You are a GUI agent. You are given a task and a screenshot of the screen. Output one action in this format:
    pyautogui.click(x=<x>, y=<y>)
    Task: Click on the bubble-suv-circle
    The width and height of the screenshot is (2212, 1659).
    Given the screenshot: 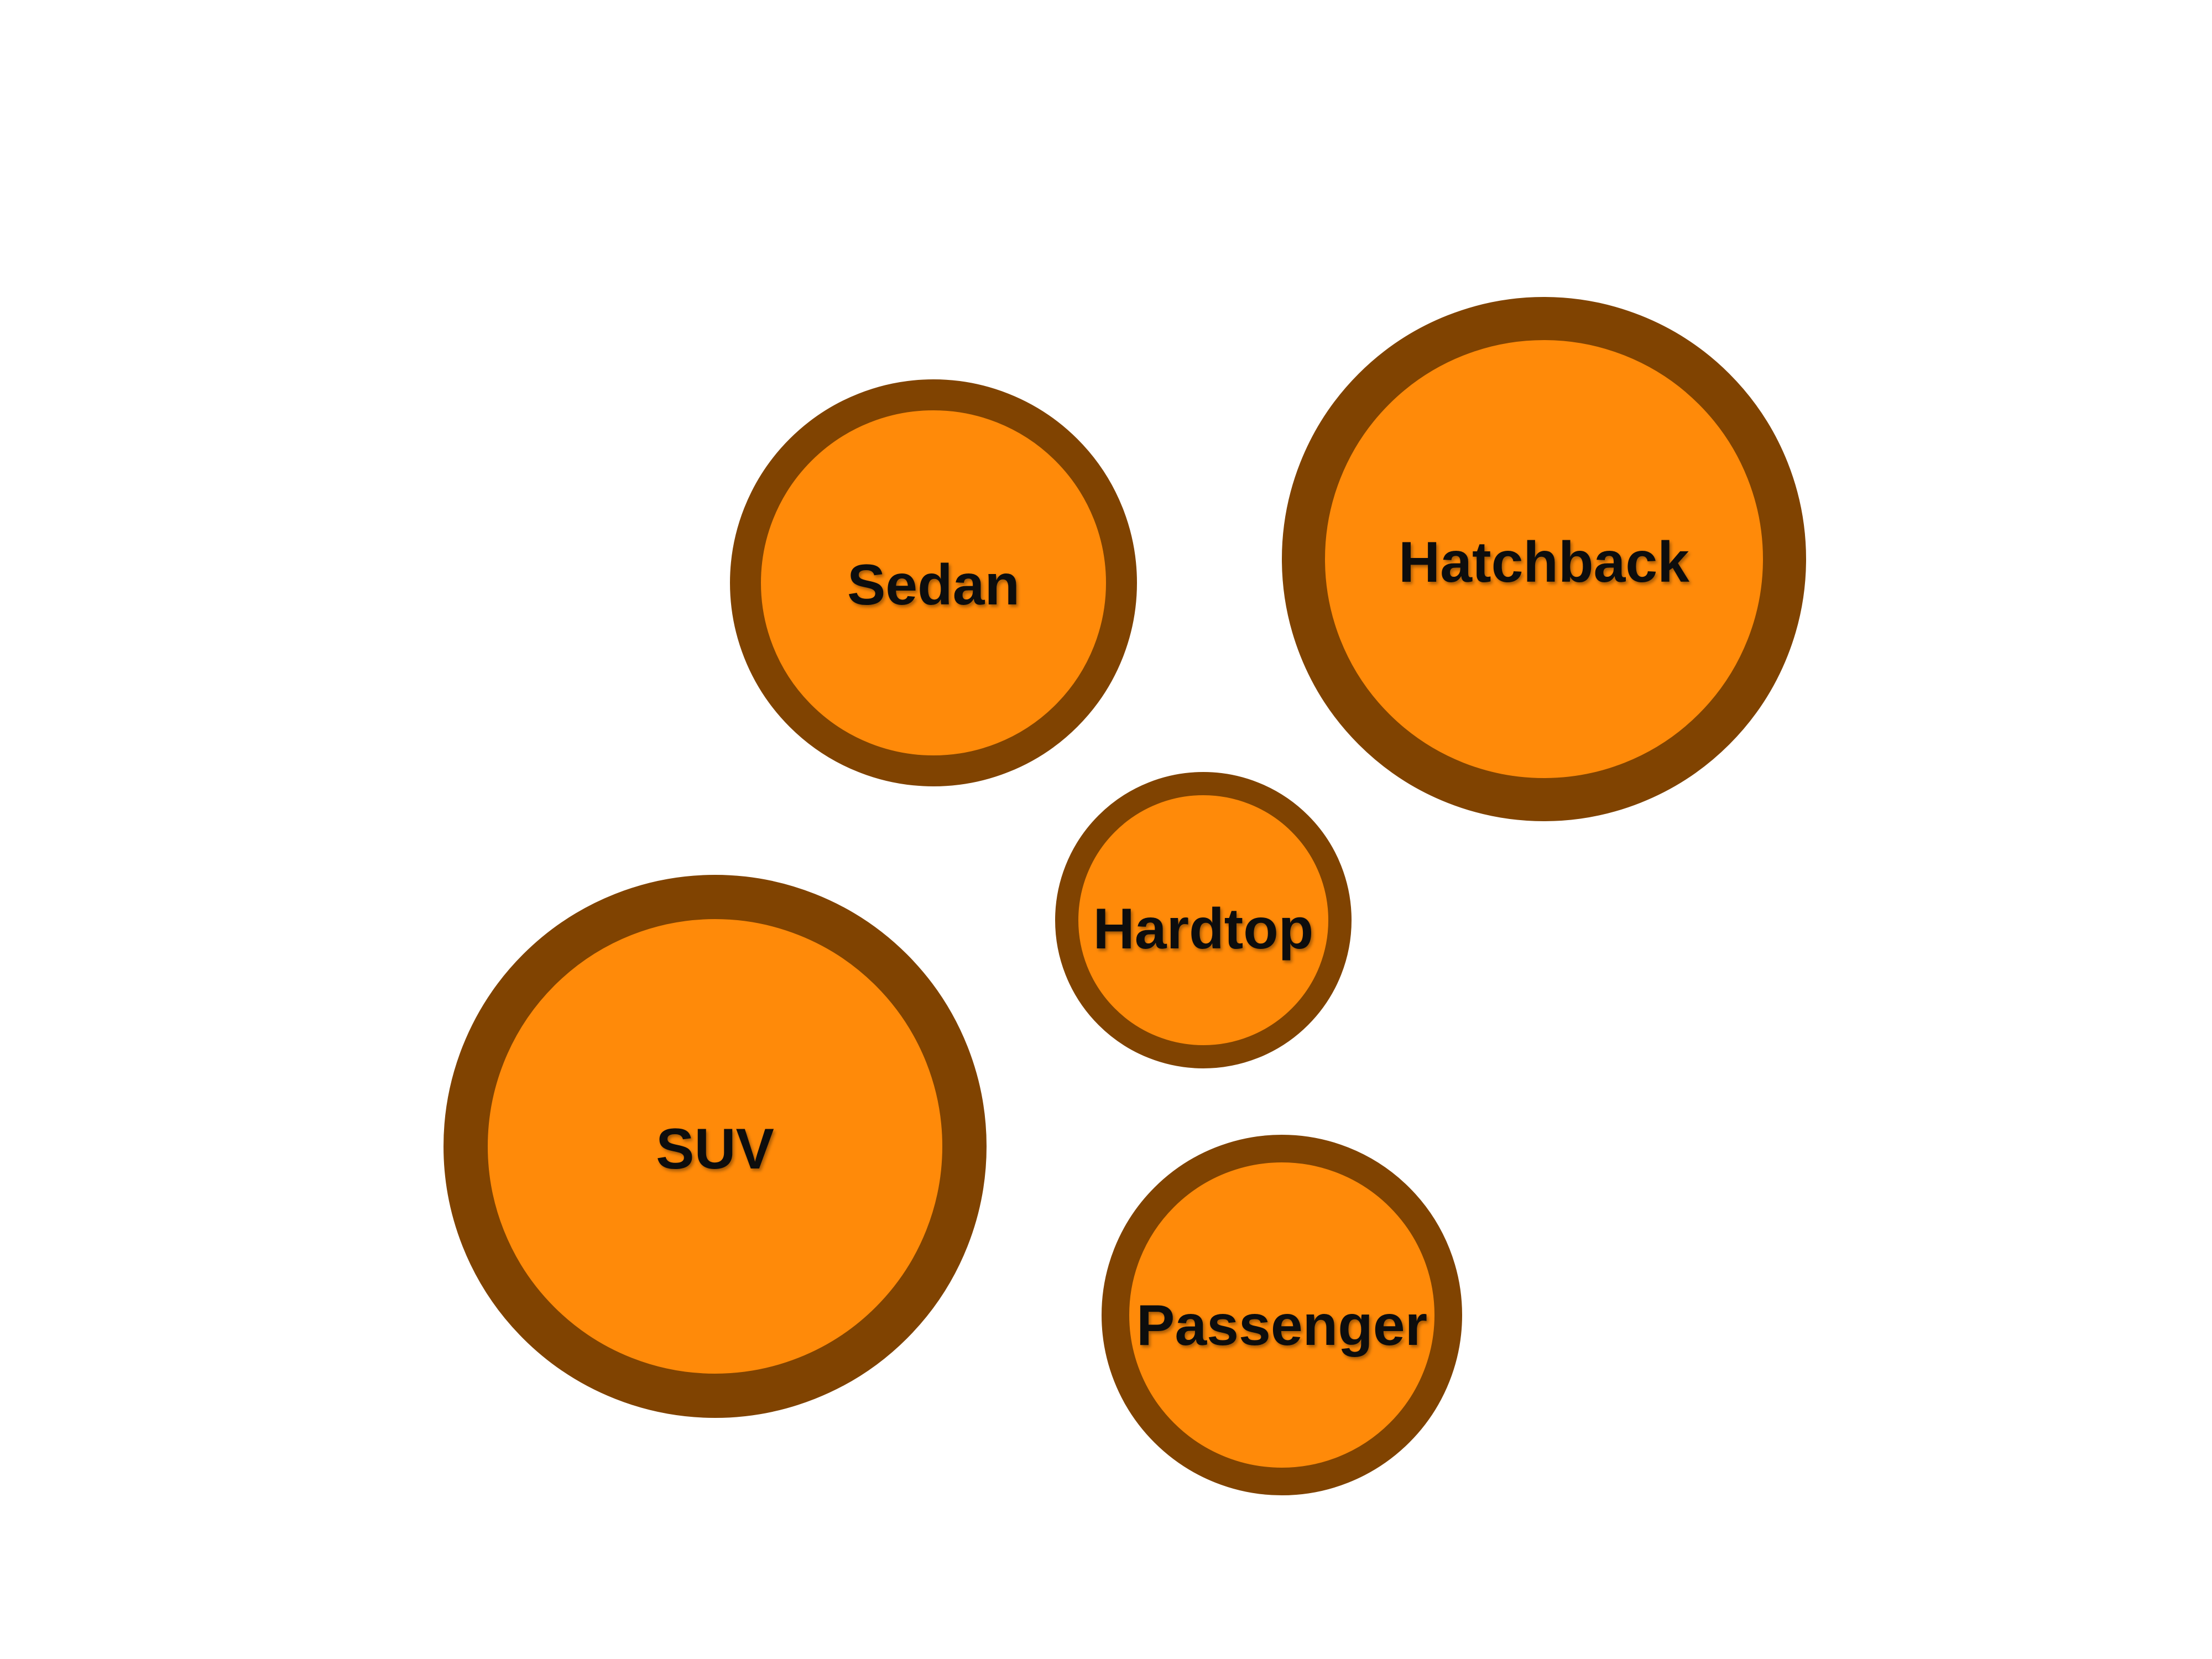 What is the action you would take?
    pyautogui.click(x=716, y=1146)
    